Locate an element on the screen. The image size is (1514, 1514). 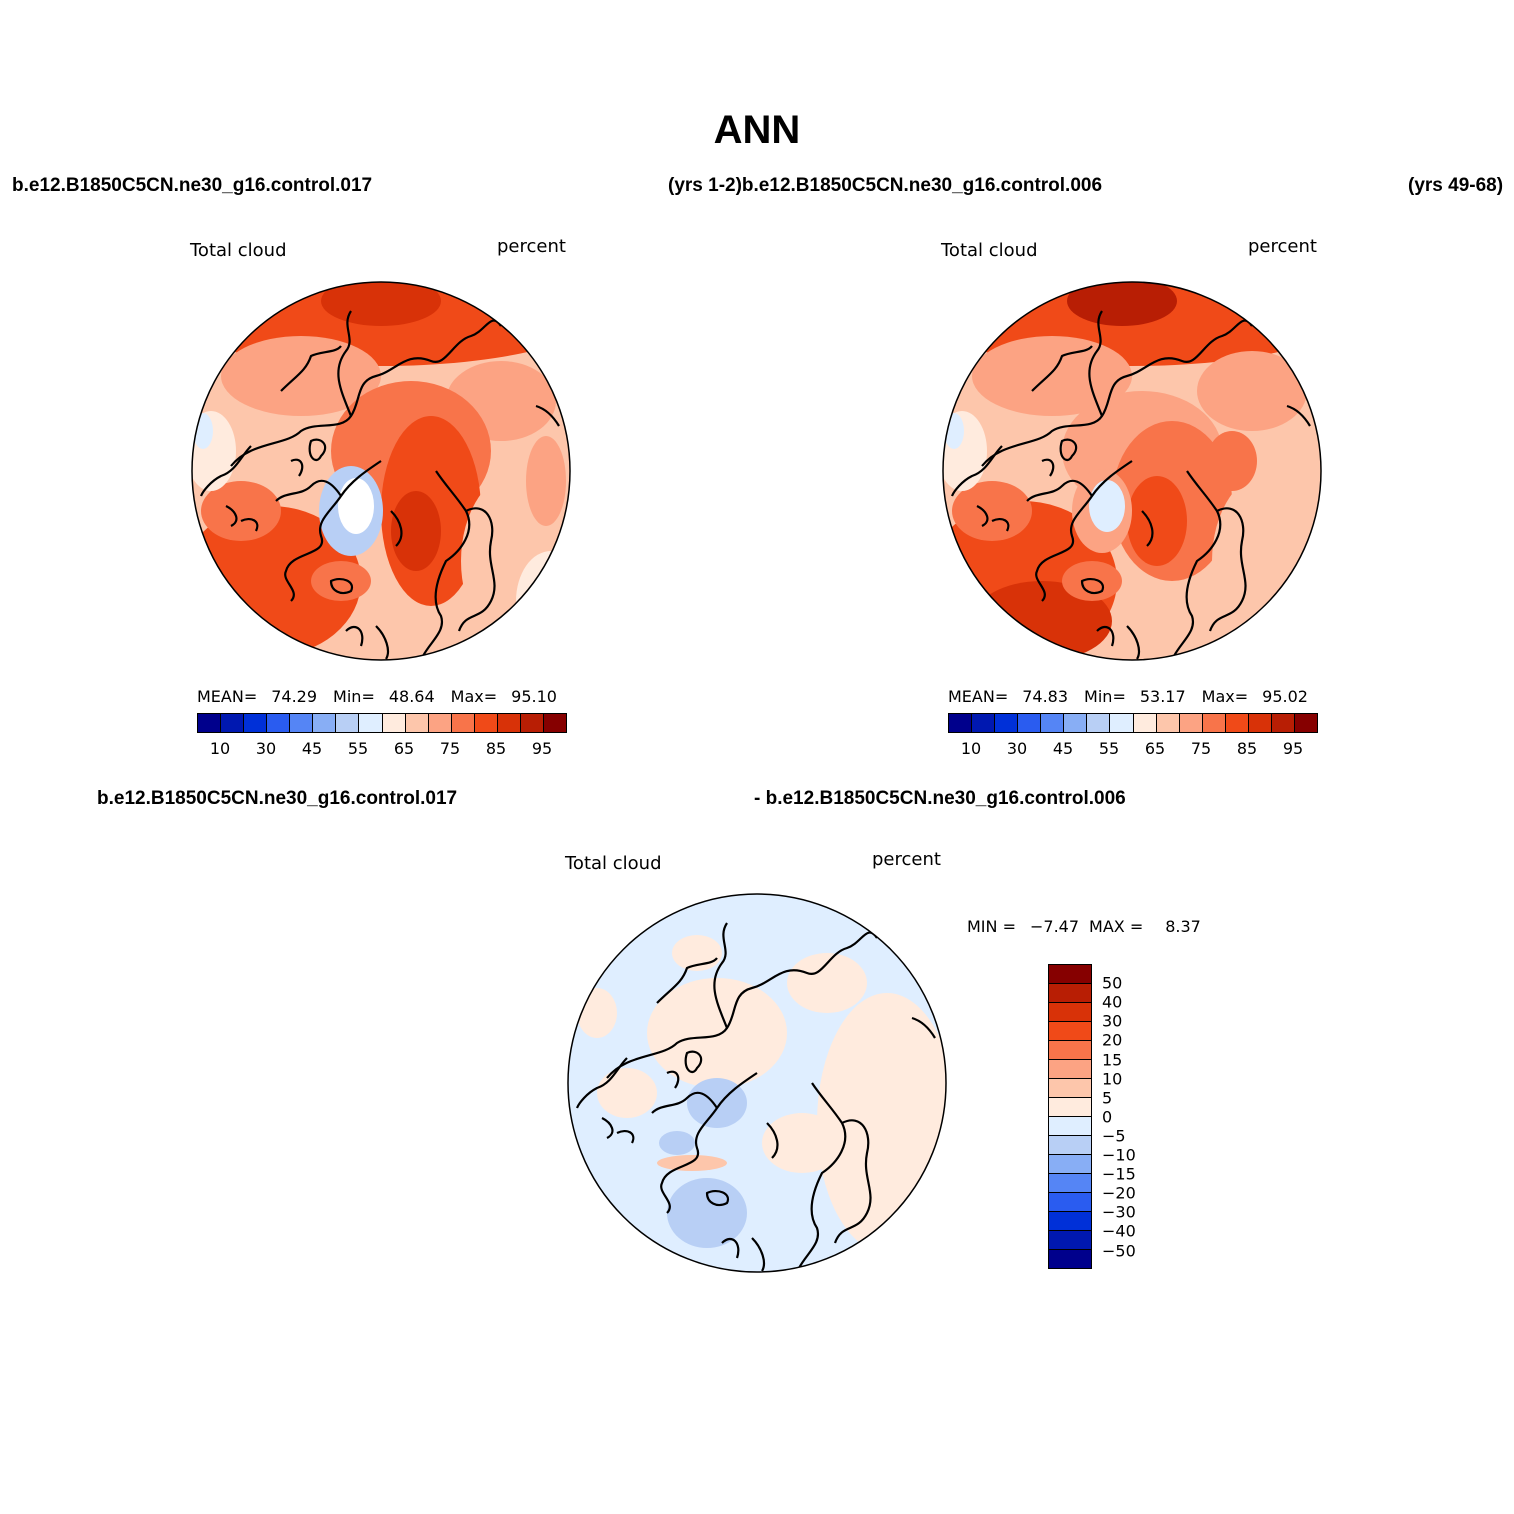
colorbar-tick-label: 15 is located at coordinates (1112, 1059).